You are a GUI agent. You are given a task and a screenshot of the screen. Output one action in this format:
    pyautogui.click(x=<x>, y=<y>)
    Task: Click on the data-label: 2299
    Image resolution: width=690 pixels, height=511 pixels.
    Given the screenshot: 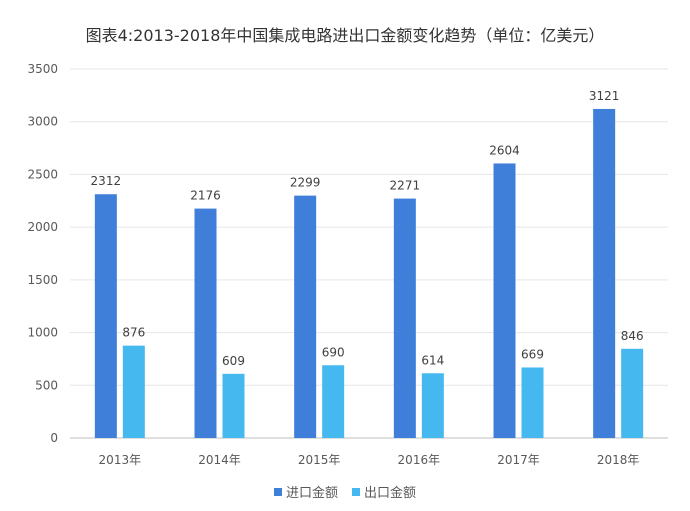 What is the action you would take?
    pyautogui.click(x=305, y=183)
    